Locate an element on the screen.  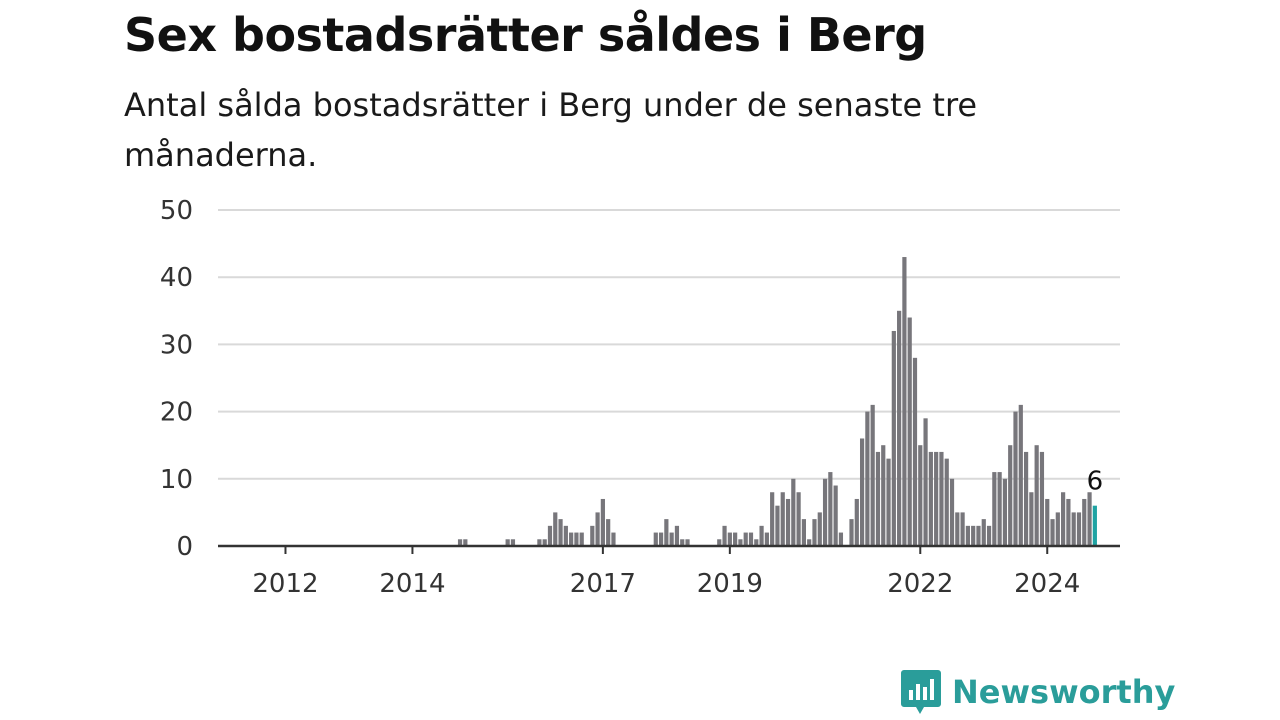
y-tick-label: 30 is located at coordinates (176, 345).